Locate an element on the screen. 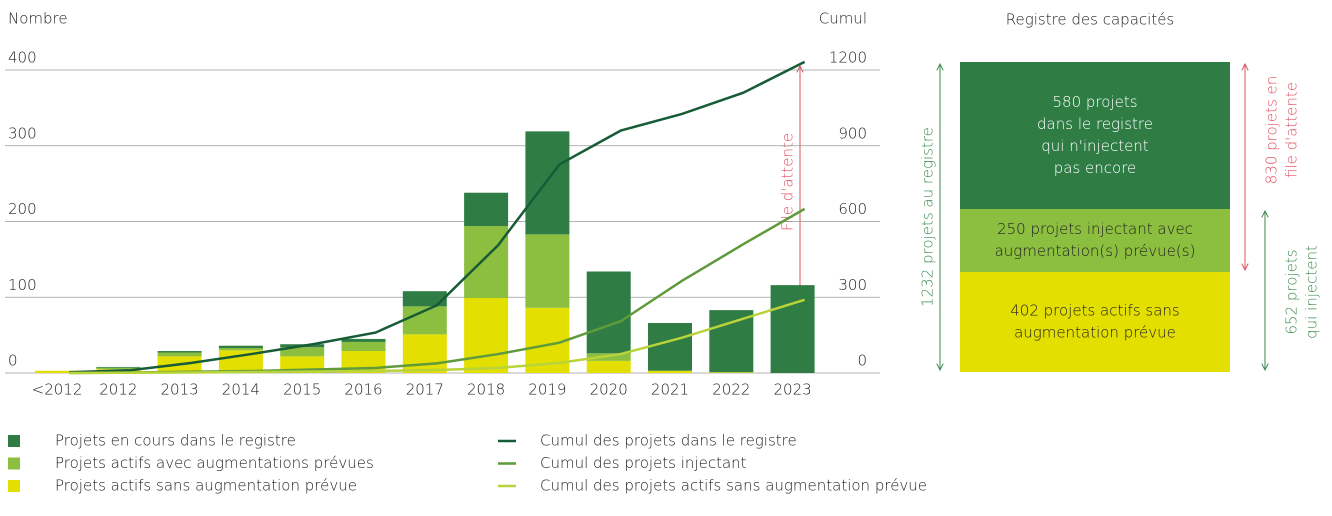  y-tick-label: 0 is located at coordinates (13, 361).